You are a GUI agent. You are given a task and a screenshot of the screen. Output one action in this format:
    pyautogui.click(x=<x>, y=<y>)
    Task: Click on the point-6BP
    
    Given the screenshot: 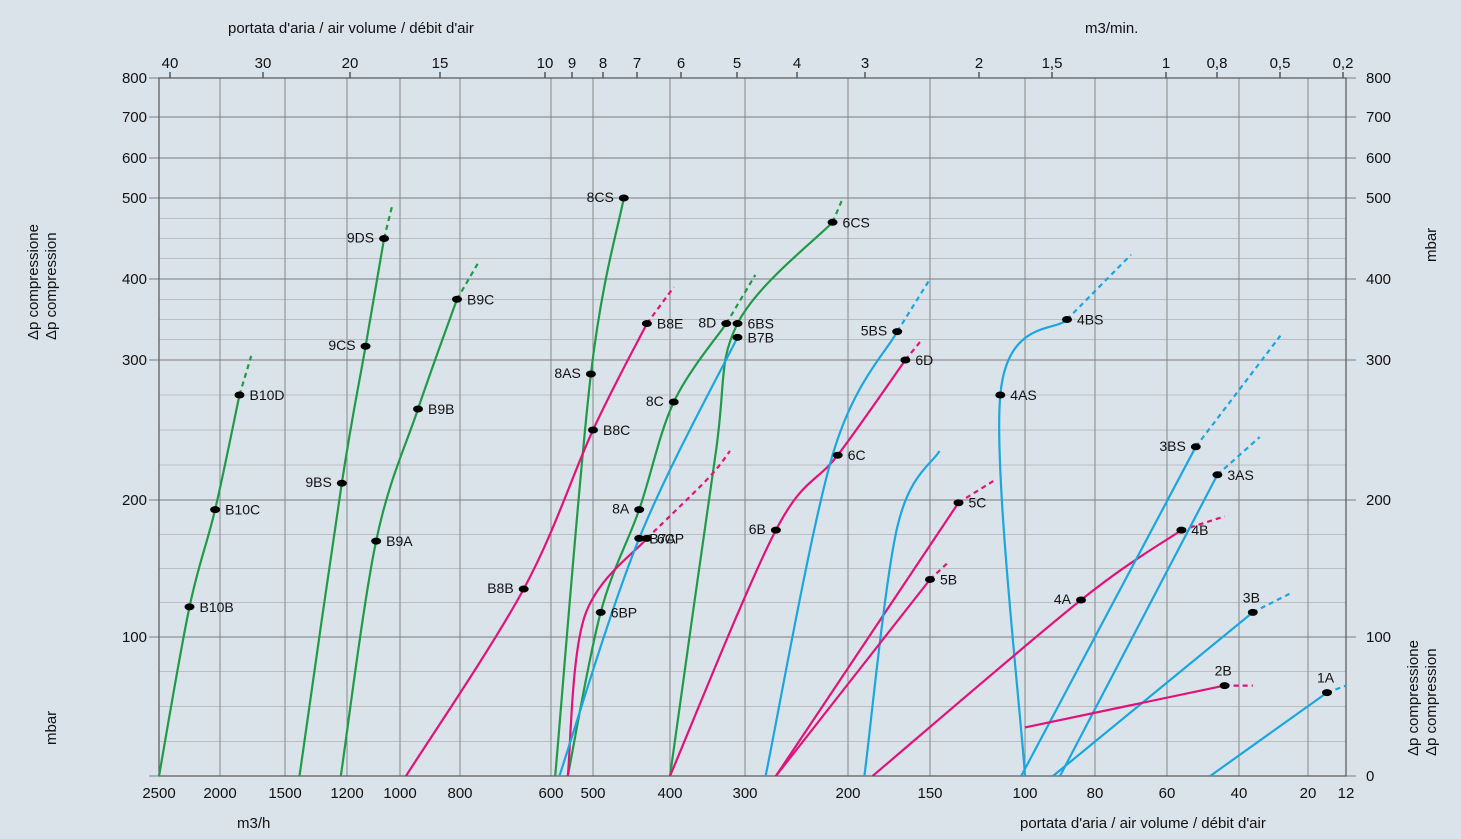 What is the action you would take?
    pyautogui.click(x=600, y=612)
    